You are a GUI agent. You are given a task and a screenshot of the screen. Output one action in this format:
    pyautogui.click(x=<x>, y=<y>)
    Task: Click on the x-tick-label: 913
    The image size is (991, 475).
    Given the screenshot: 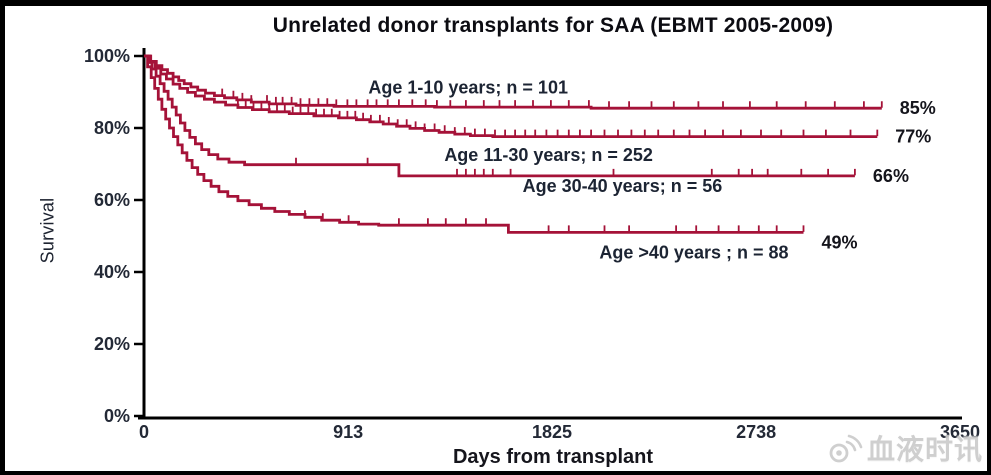 What is the action you would take?
    pyautogui.click(x=348, y=432)
    